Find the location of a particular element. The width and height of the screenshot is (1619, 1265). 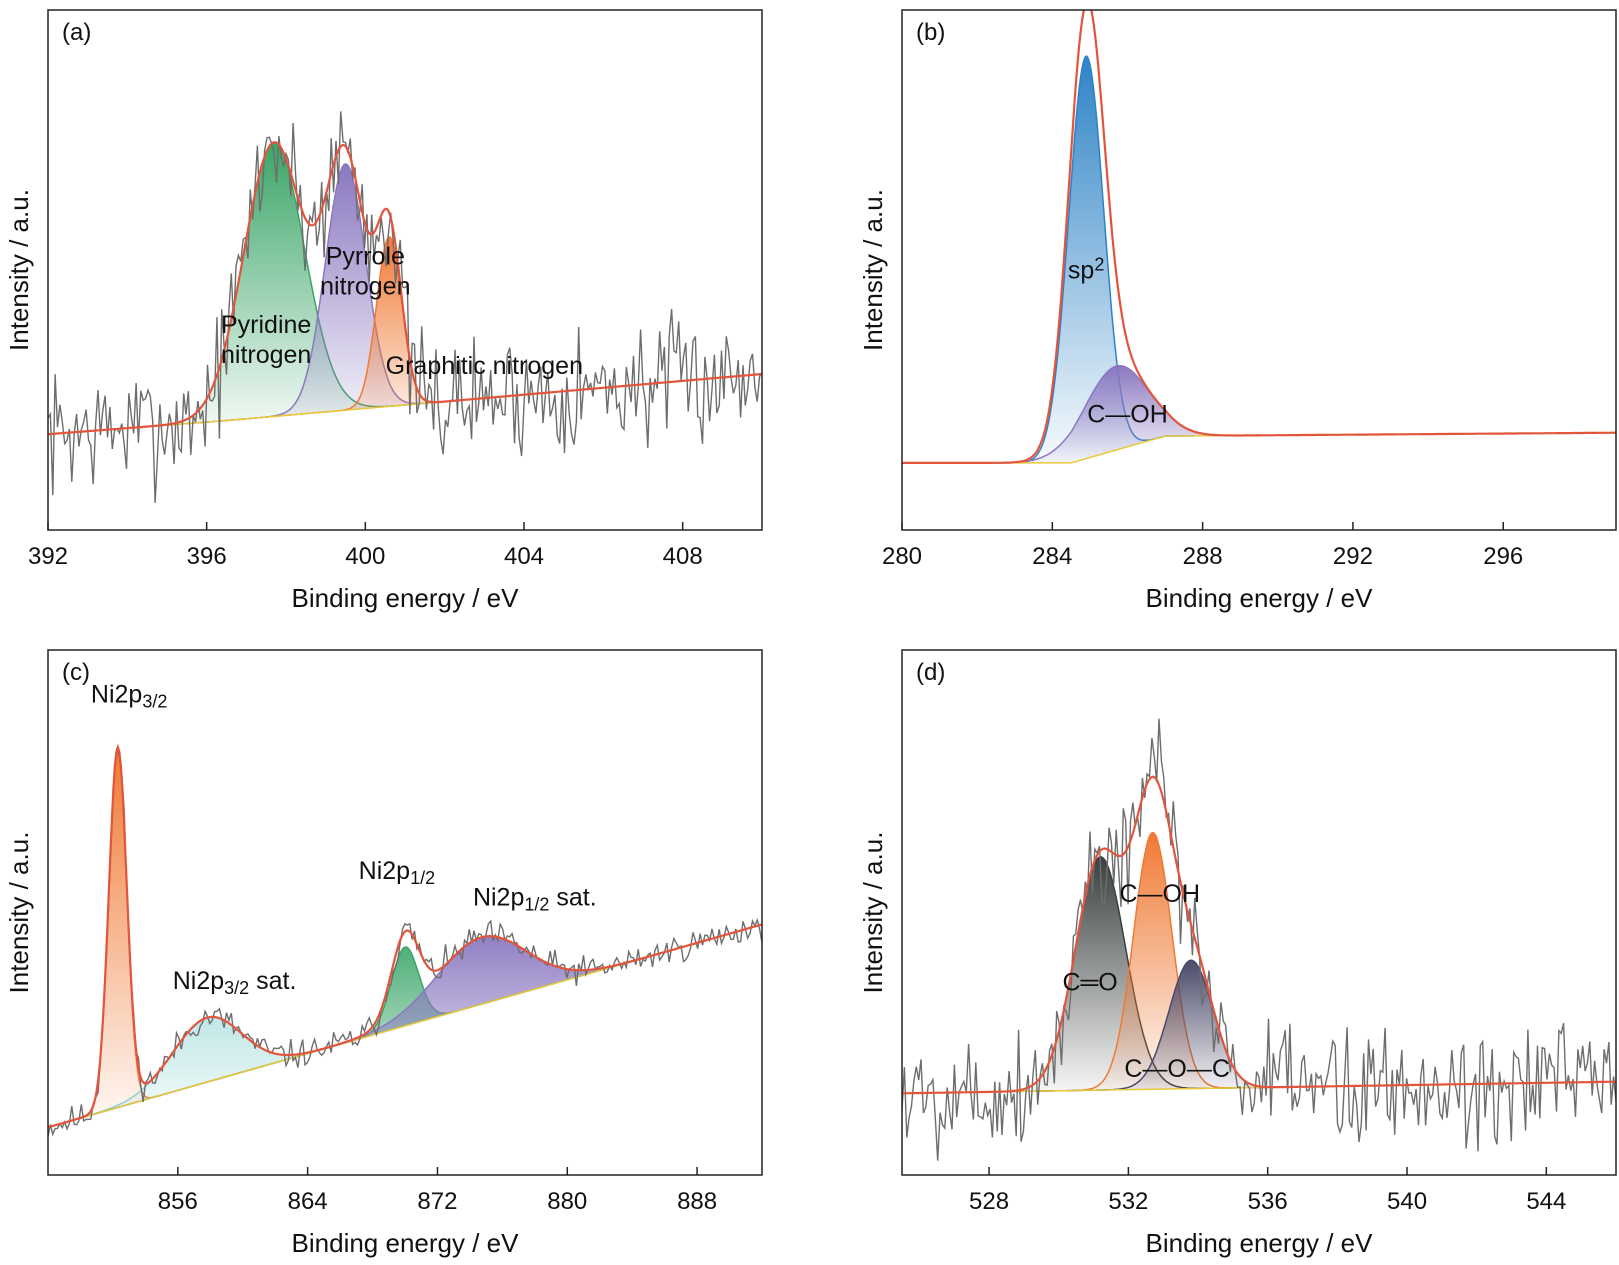

x-tick-label: 396 is located at coordinates (207, 556).